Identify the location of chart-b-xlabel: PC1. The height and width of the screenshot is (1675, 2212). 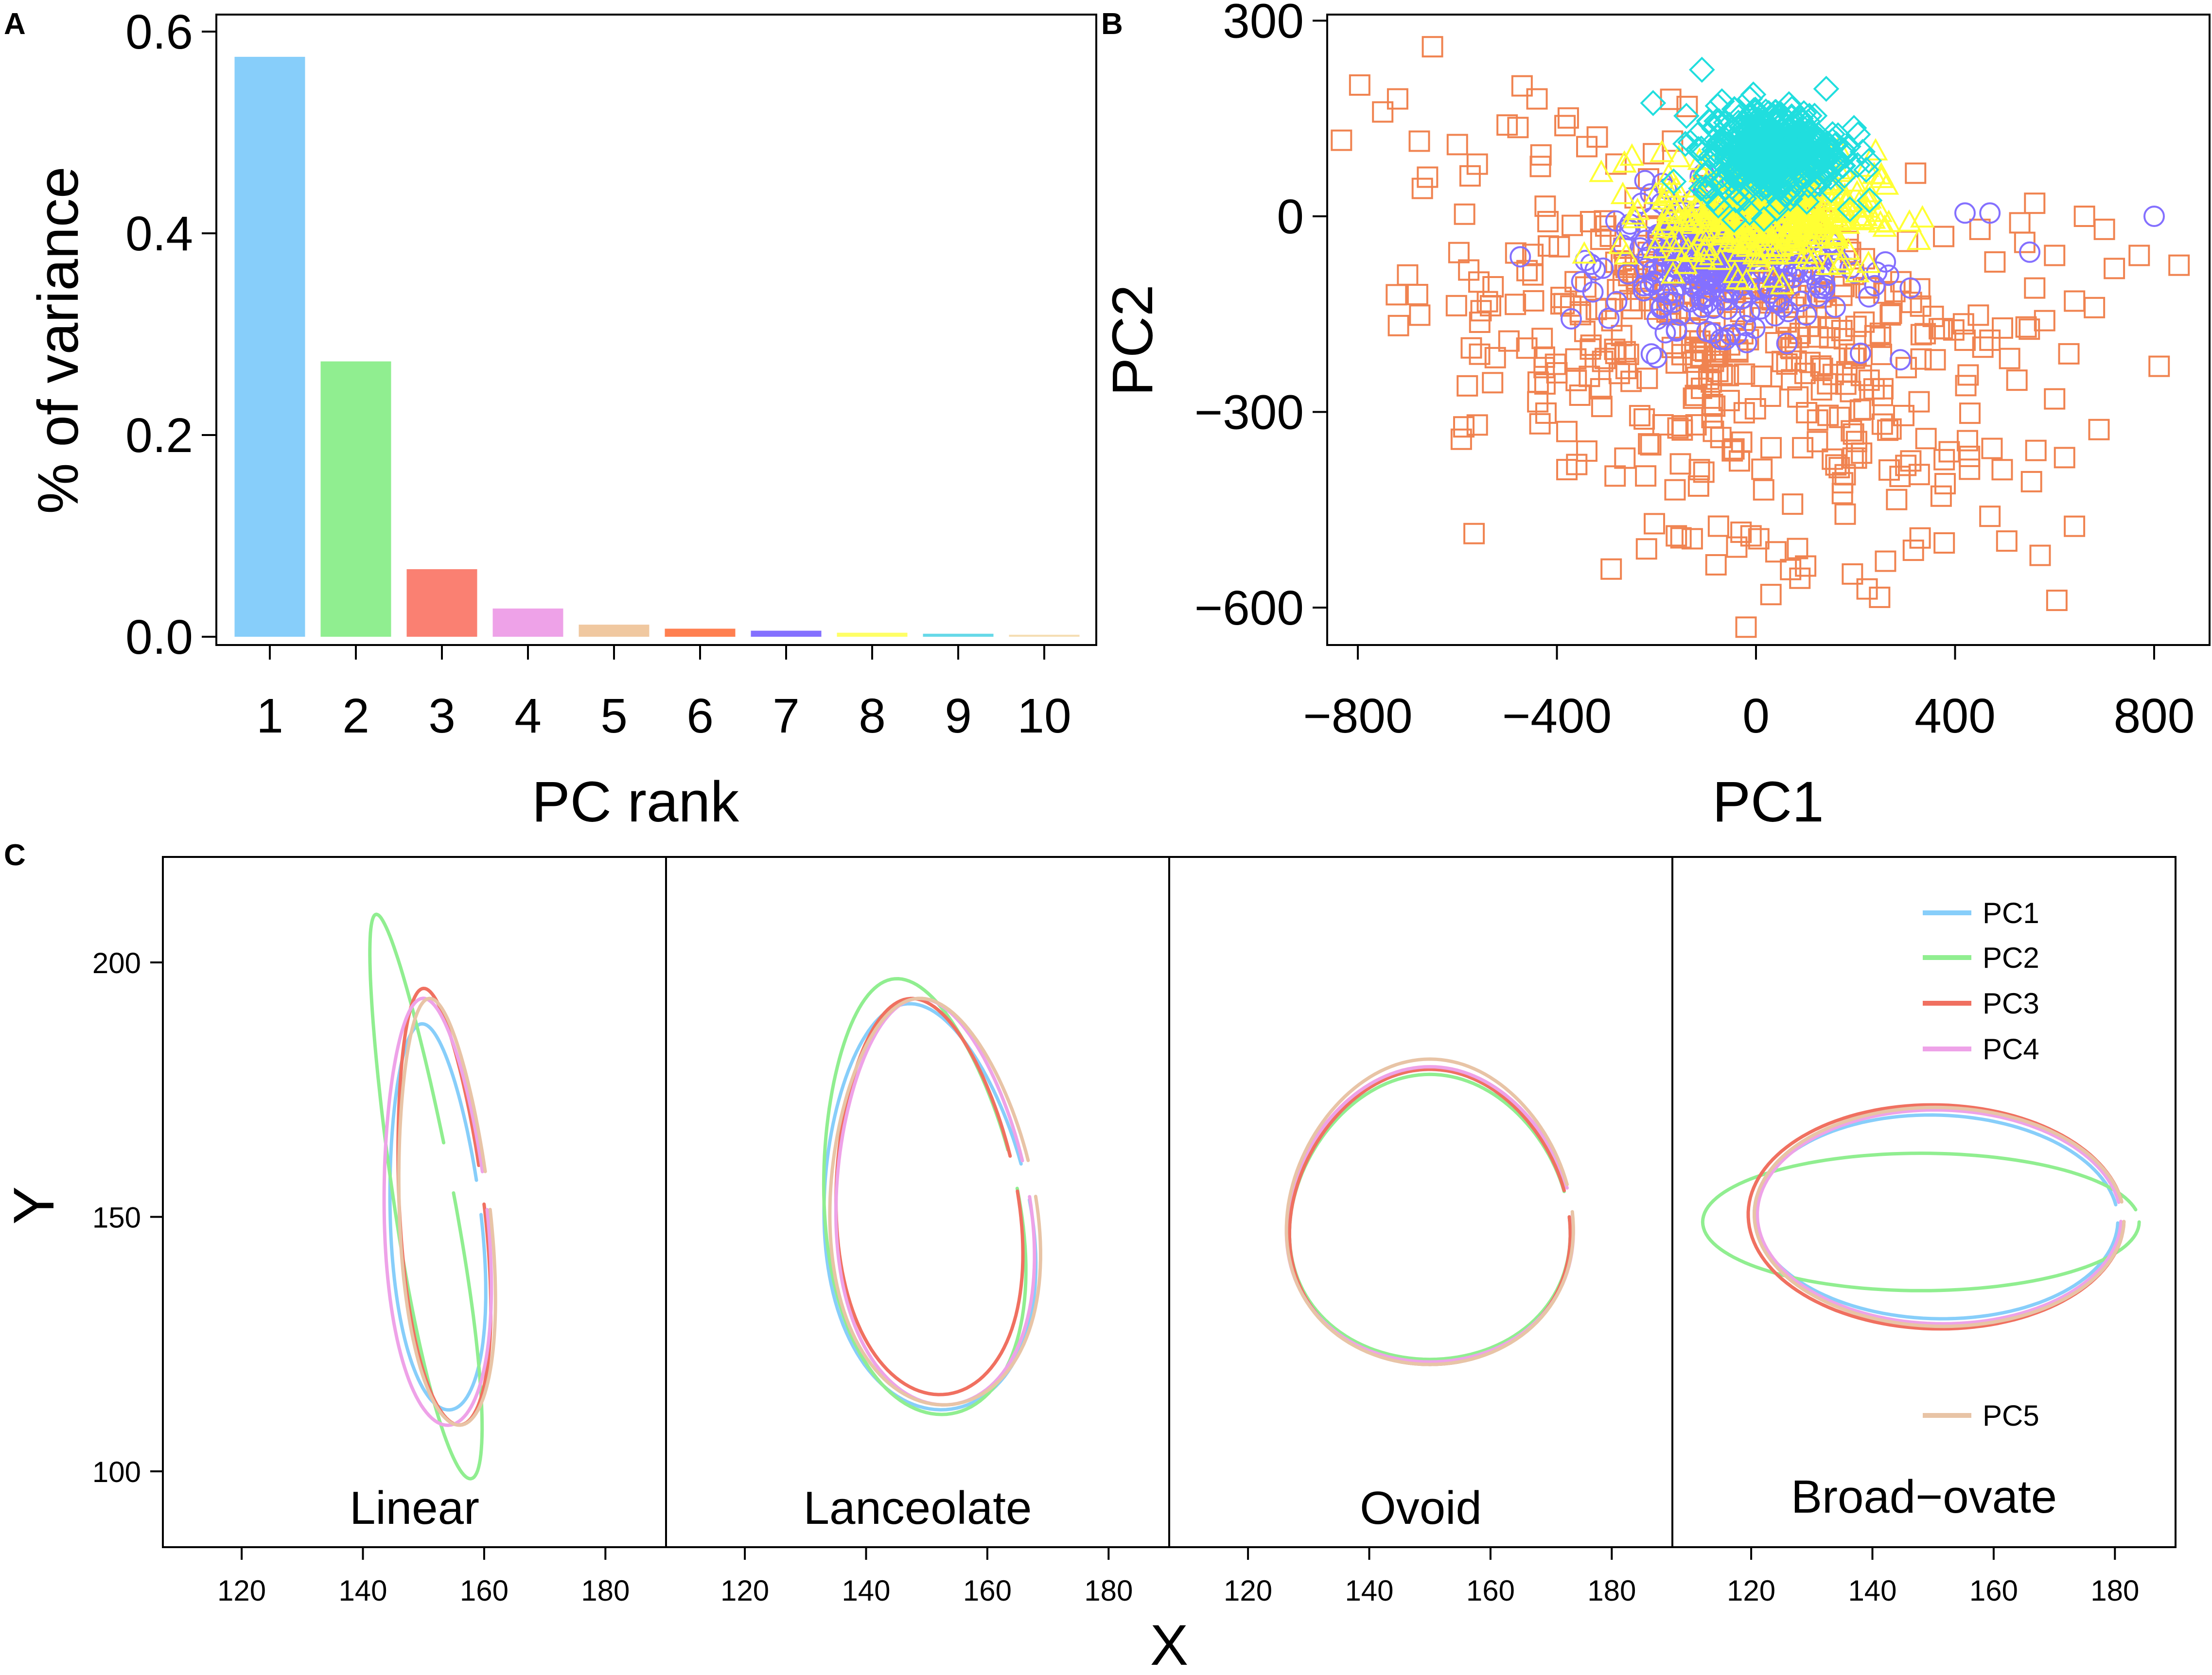
(1768, 802).